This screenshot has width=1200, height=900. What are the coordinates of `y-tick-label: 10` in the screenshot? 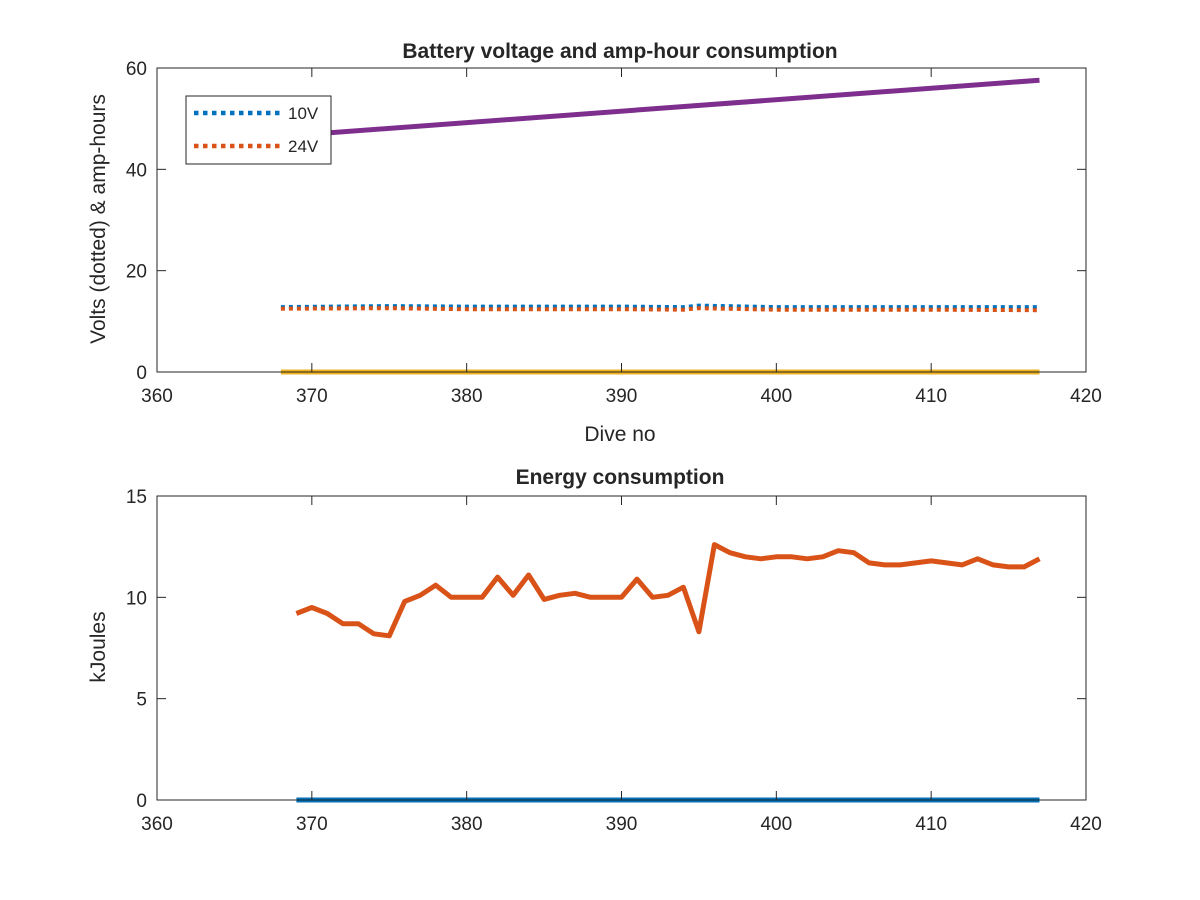 It's located at (136, 598).